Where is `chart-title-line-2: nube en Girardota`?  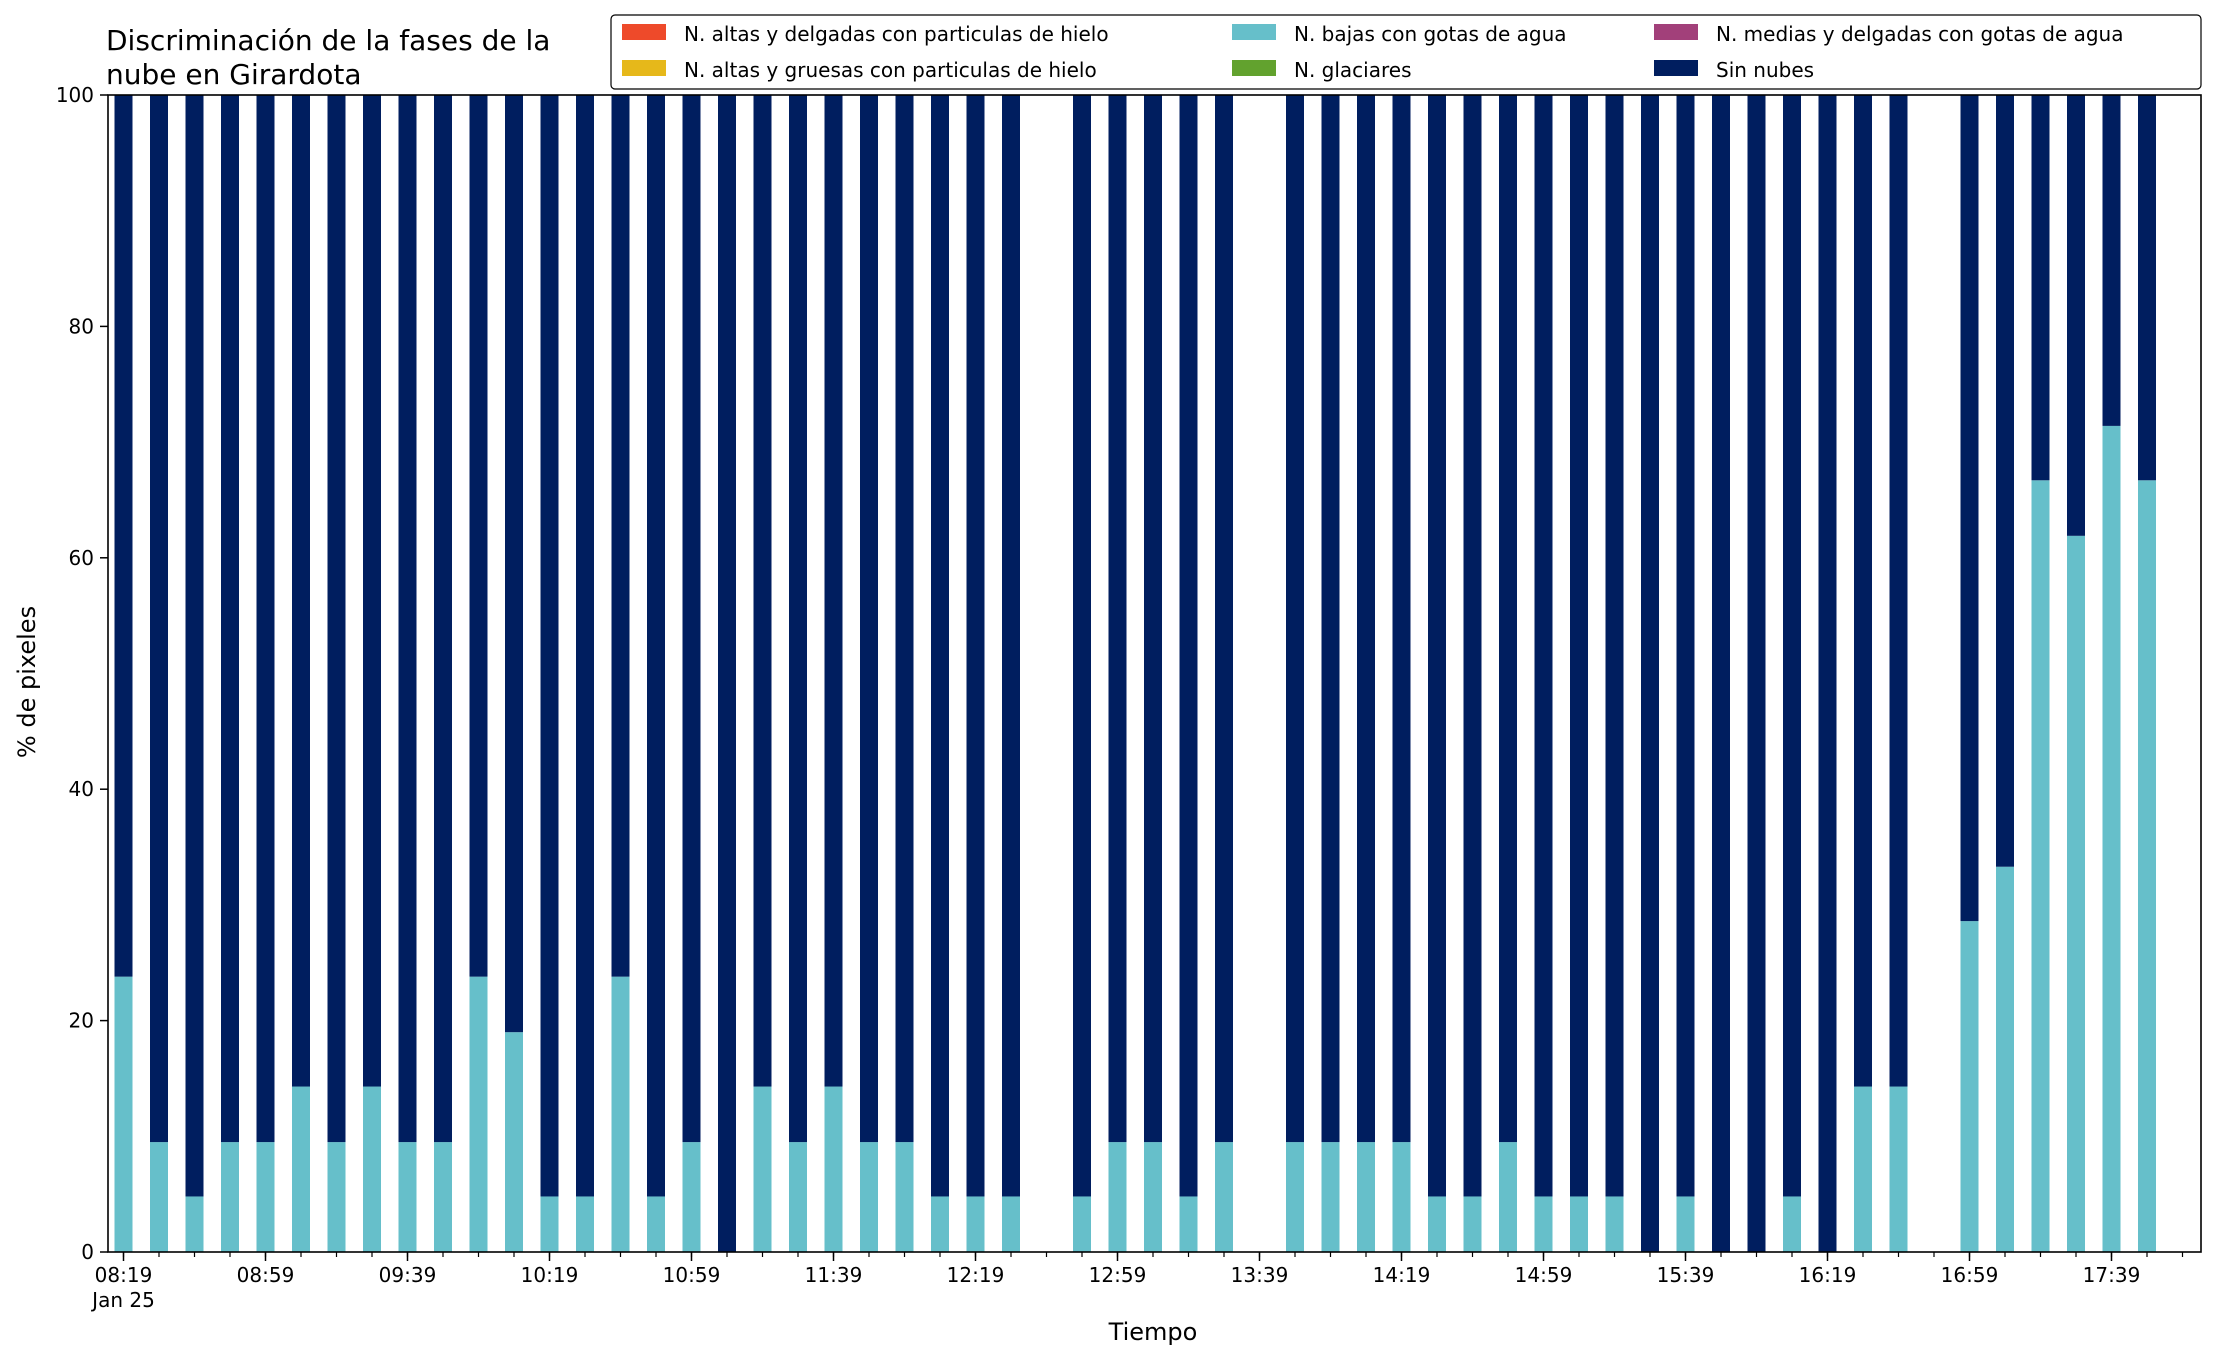 chart-title-line-2: nube en Girardota is located at coordinates (233, 74).